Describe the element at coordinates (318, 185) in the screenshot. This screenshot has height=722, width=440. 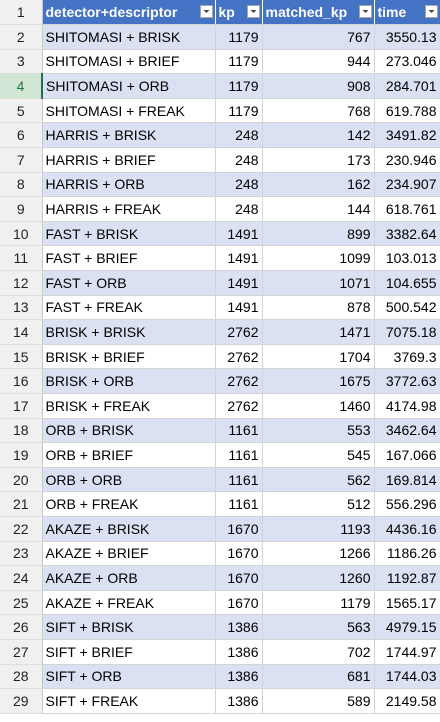
I see `cell-matched-kp: 162` at that location.